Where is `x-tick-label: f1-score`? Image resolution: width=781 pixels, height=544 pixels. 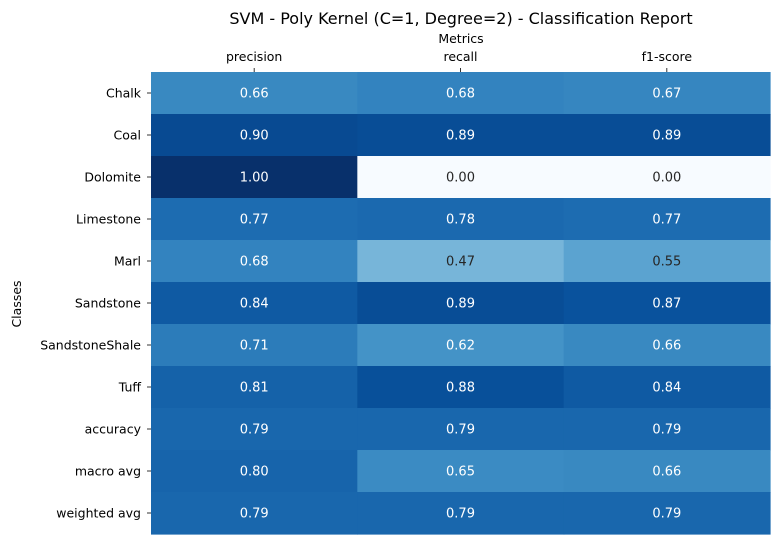 x-tick-label: f1-score is located at coordinates (667, 56).